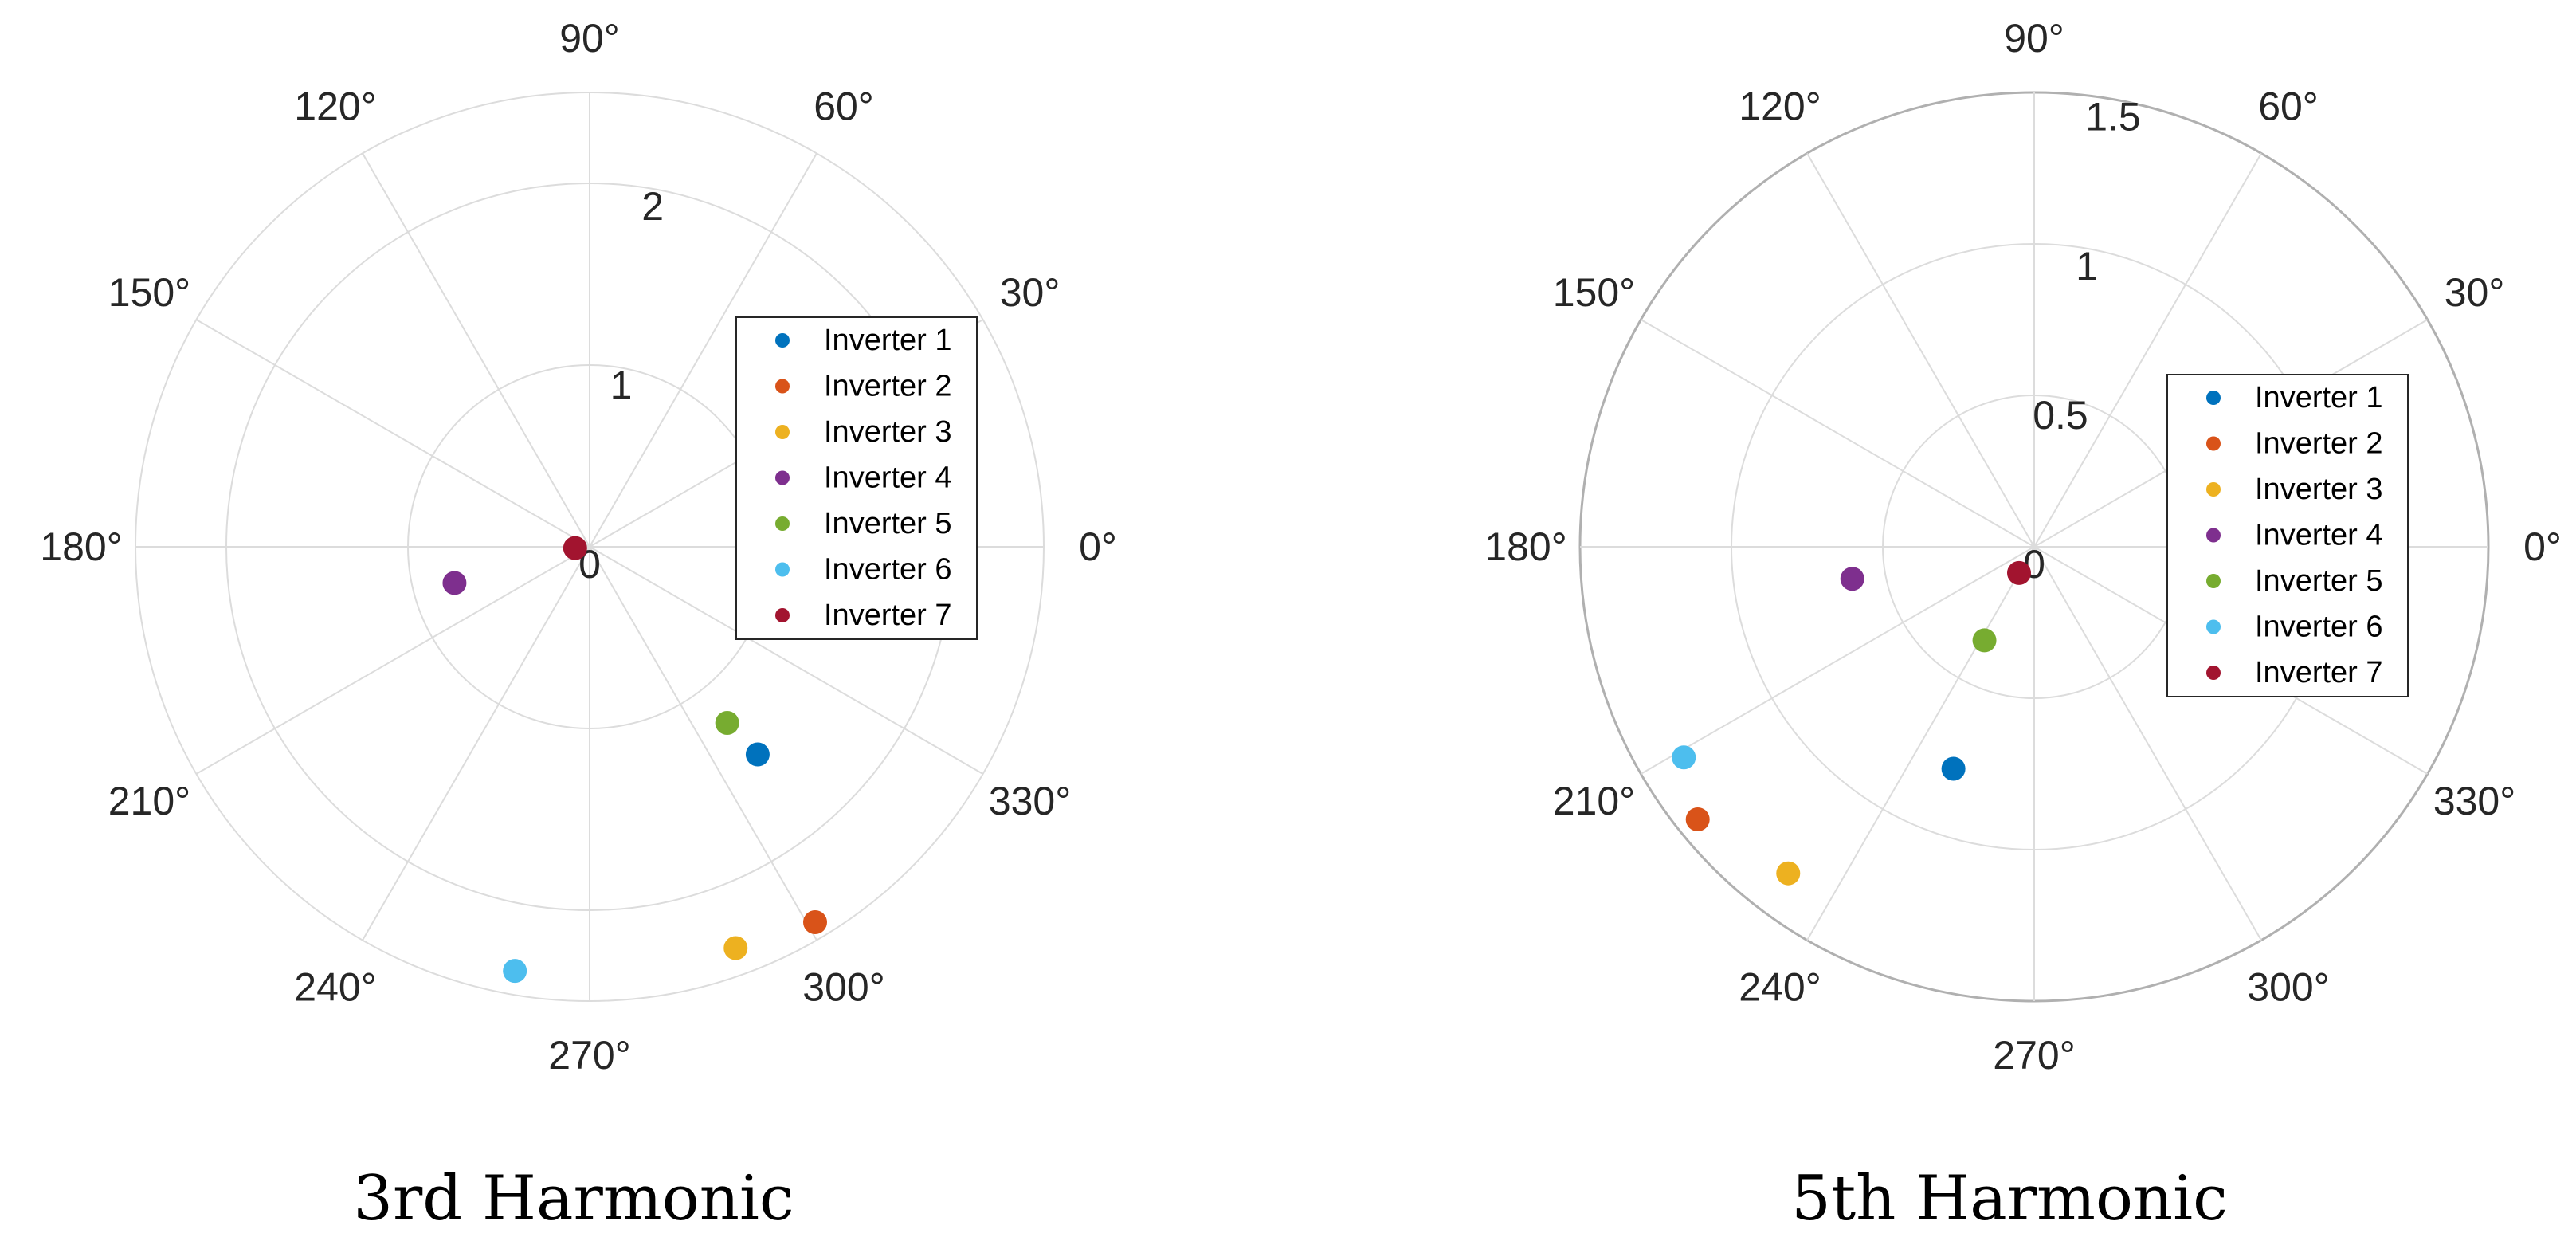  Describe the element at coordinates (652, 206) in the screenshot. I see `r-tick-label: 2` at that location.